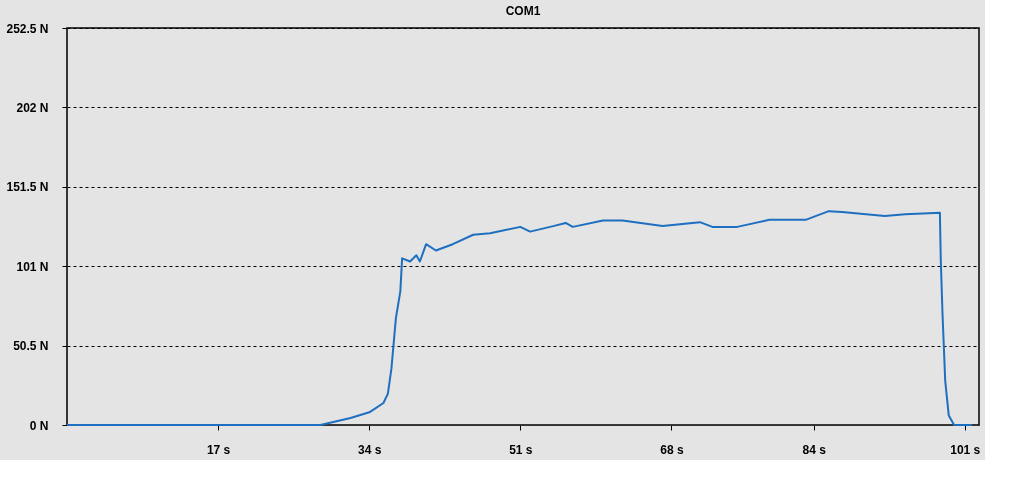 This screenshot has height=494, width=1021. What do you see at coordinates (521, 449) in the screenshot?
I see `x-tick-label: 51 s` at bounding box center [521, 449].